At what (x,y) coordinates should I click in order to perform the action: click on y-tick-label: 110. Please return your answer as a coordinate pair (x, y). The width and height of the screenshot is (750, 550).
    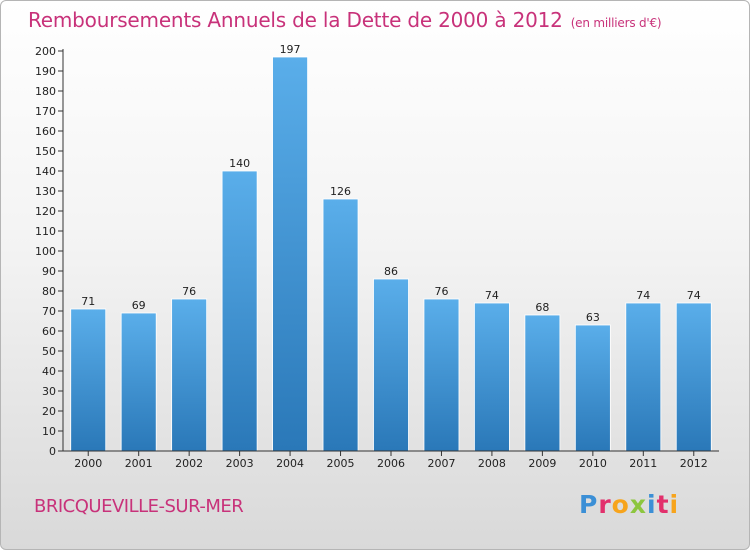
    Looking at the image, I should click on (45, 231).